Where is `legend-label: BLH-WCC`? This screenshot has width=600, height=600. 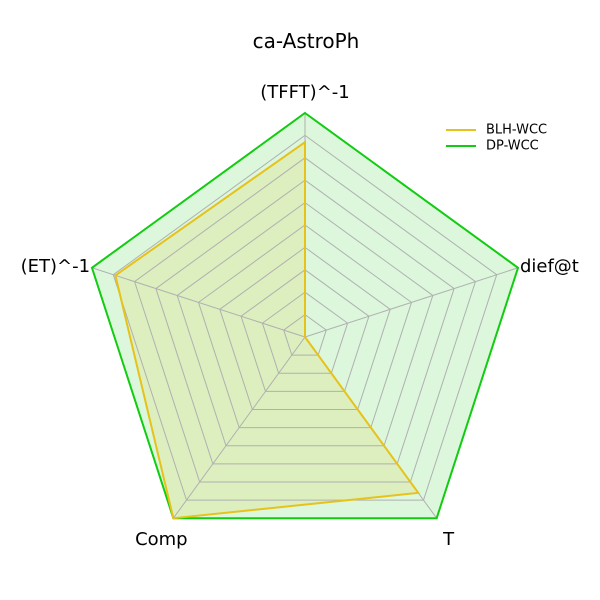 legend-label: BLH-WCC is located at coordinates (516, 130).